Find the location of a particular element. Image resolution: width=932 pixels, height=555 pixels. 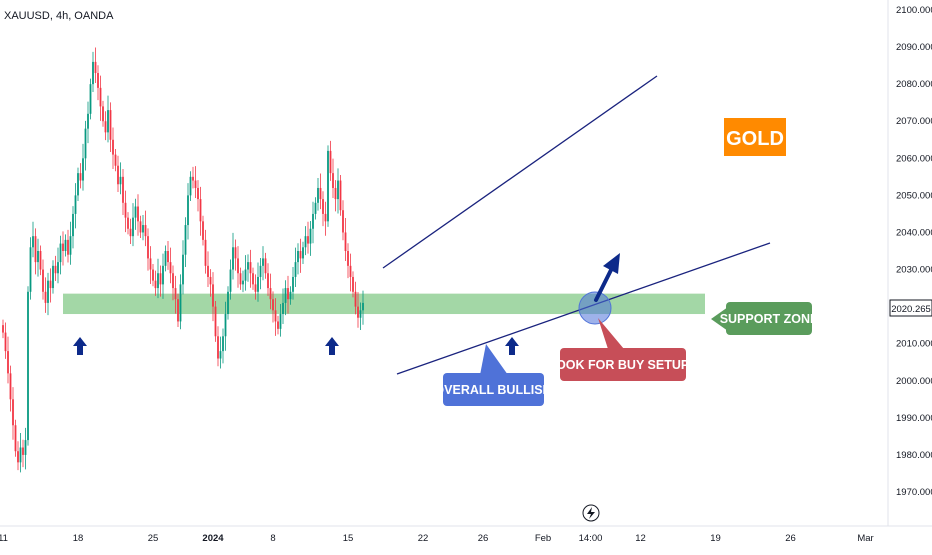

price-tick-label: 1980.000 is located at coordinates (914, 455).